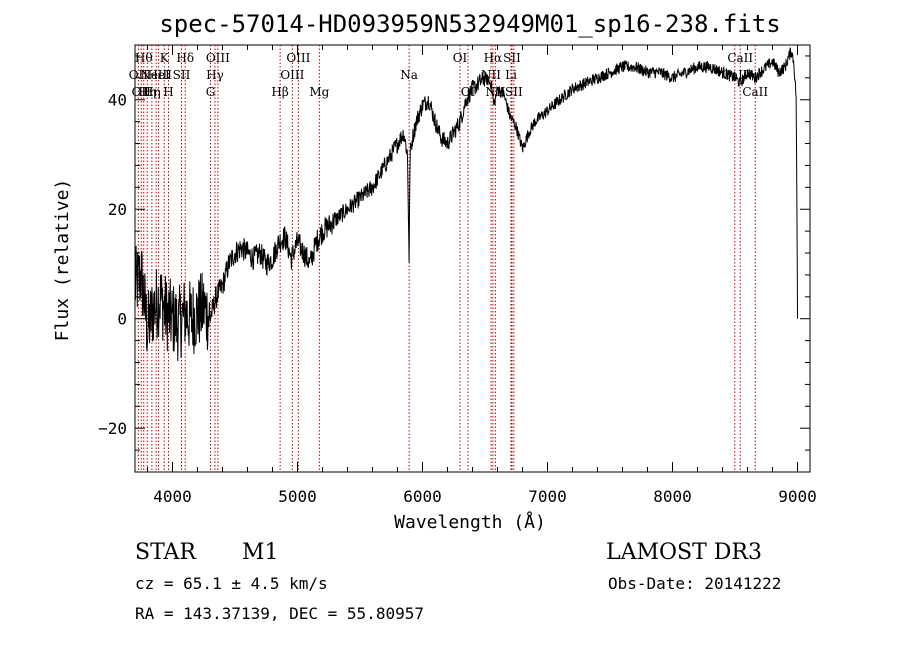 This screenshot has width=900, height=649. I want to click on spectral-line-label: Na, so click(409, 75).